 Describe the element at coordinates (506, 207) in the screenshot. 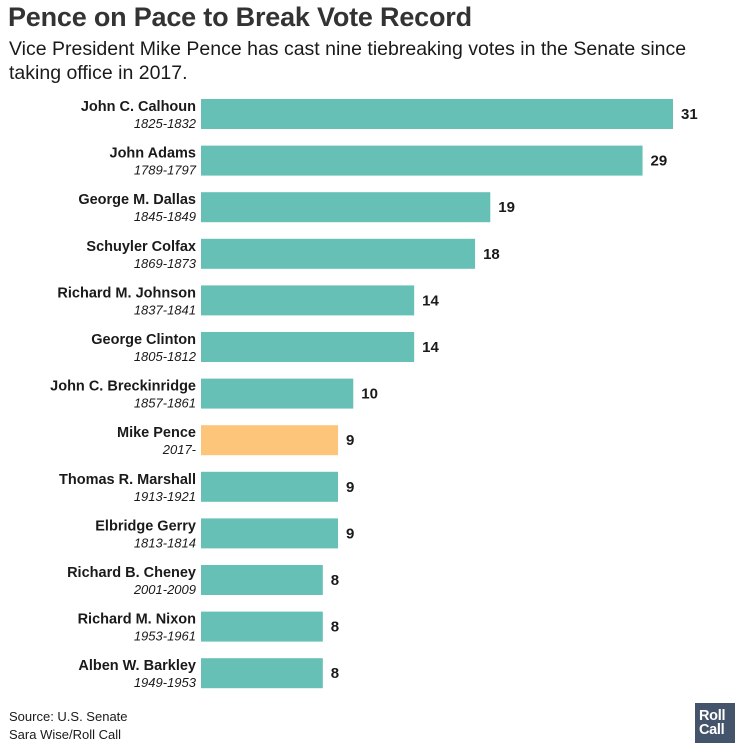

I see `value-label: 19` at that location.